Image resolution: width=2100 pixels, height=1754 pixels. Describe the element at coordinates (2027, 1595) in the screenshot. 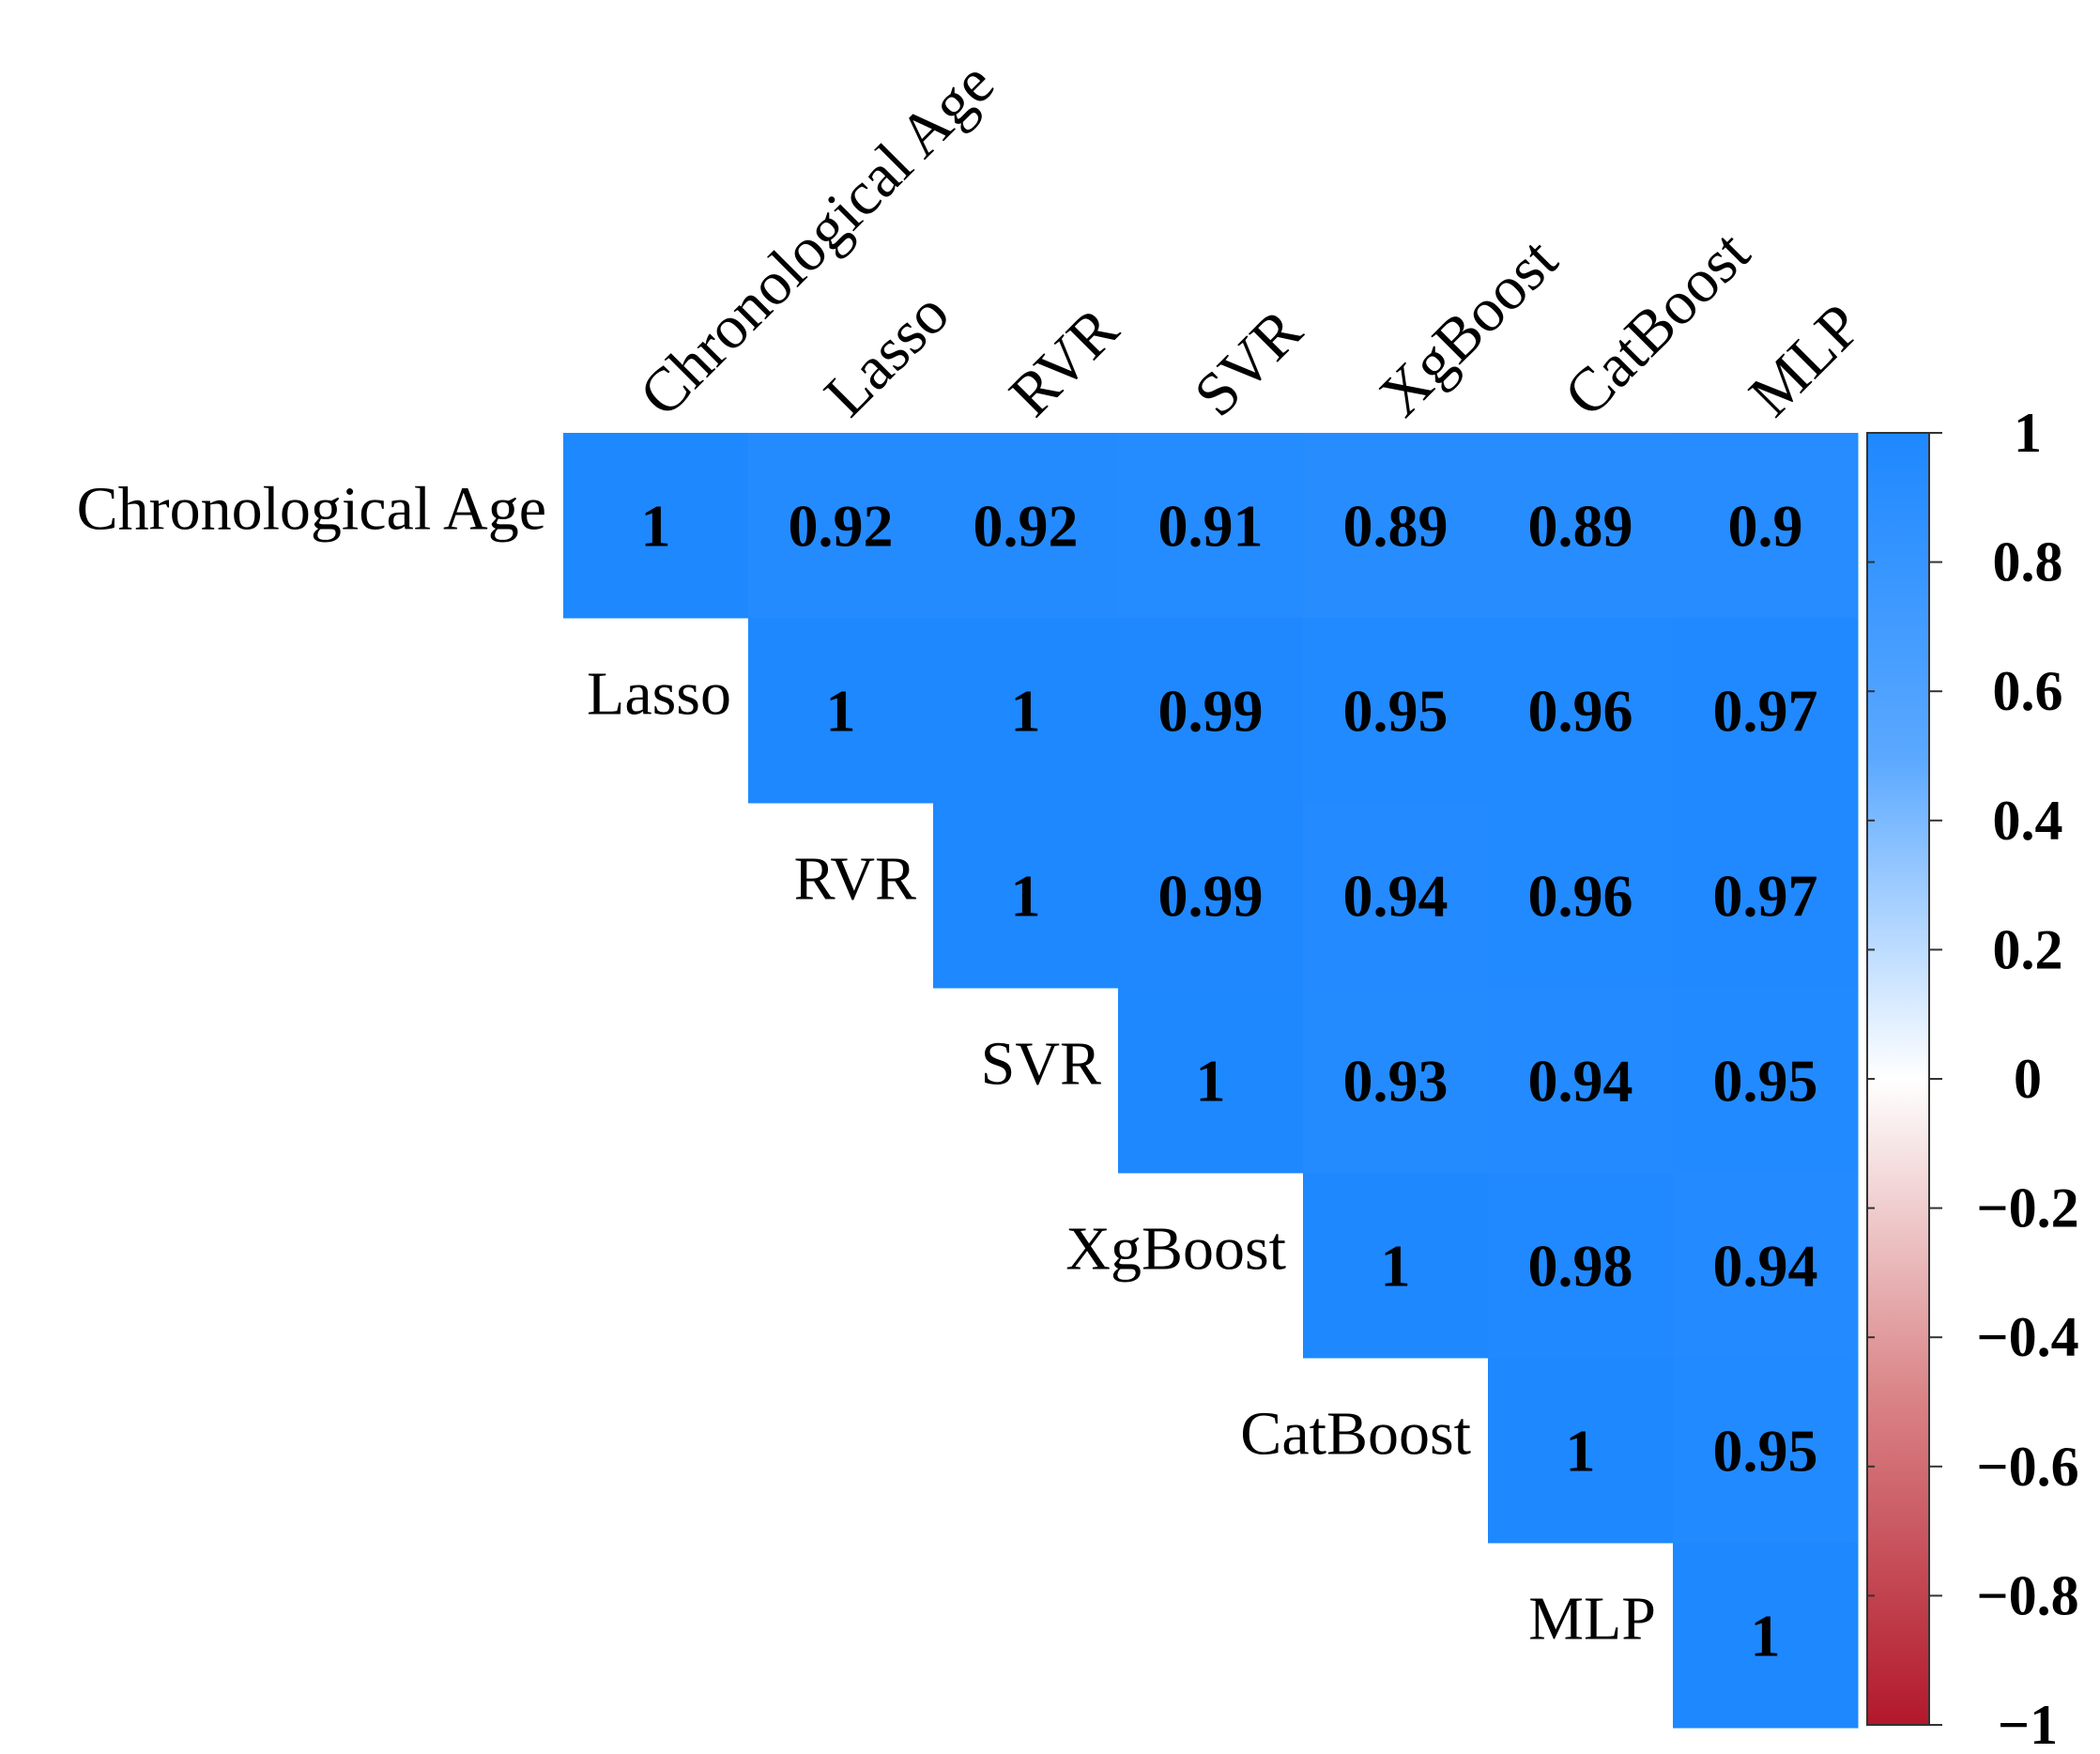

I see `colorbar-tick-label: −0.8` at that location.